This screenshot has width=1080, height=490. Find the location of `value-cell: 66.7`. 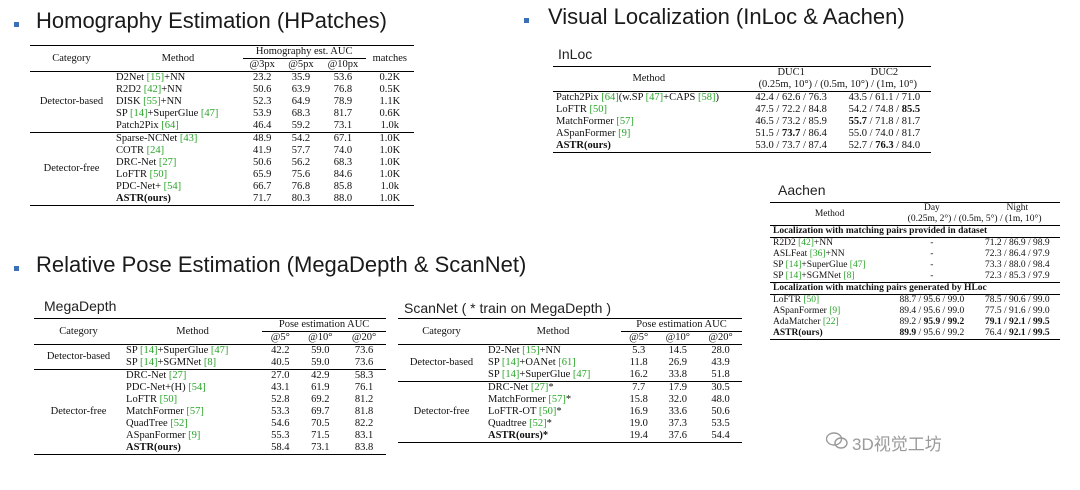

value-cell: 66.7 is located at coordinates (262, 186).